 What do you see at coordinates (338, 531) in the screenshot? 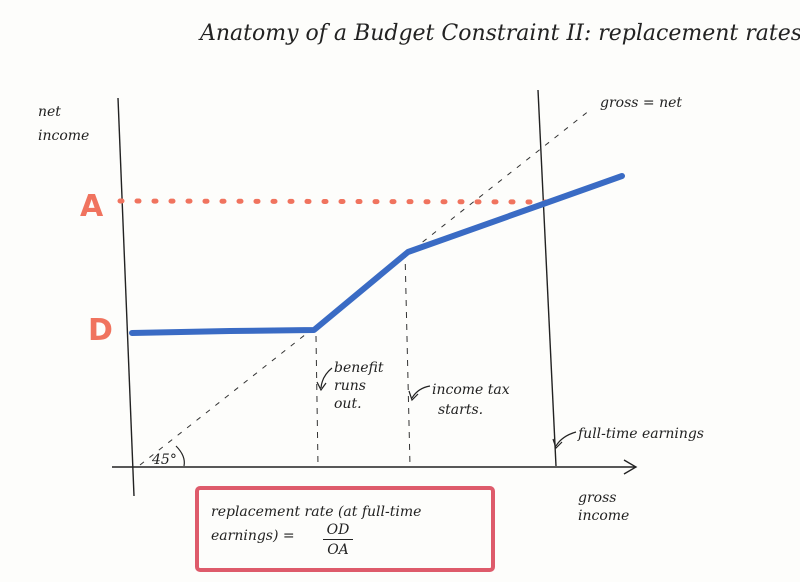
I see `formula-numerator: OD` at bounding box center [338, 531].